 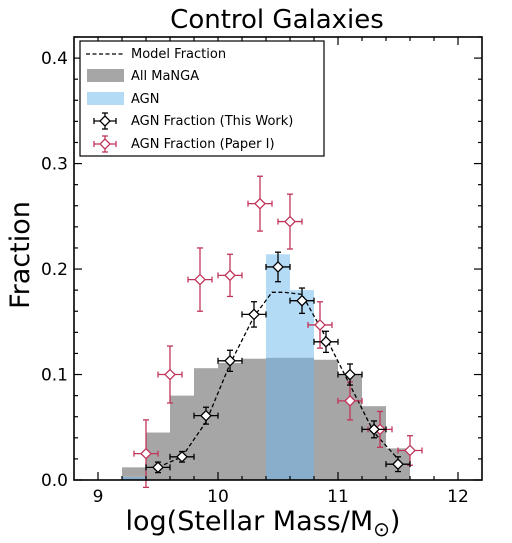 I want to click on x-axis-label-close: ), so click(x=395, y=521).